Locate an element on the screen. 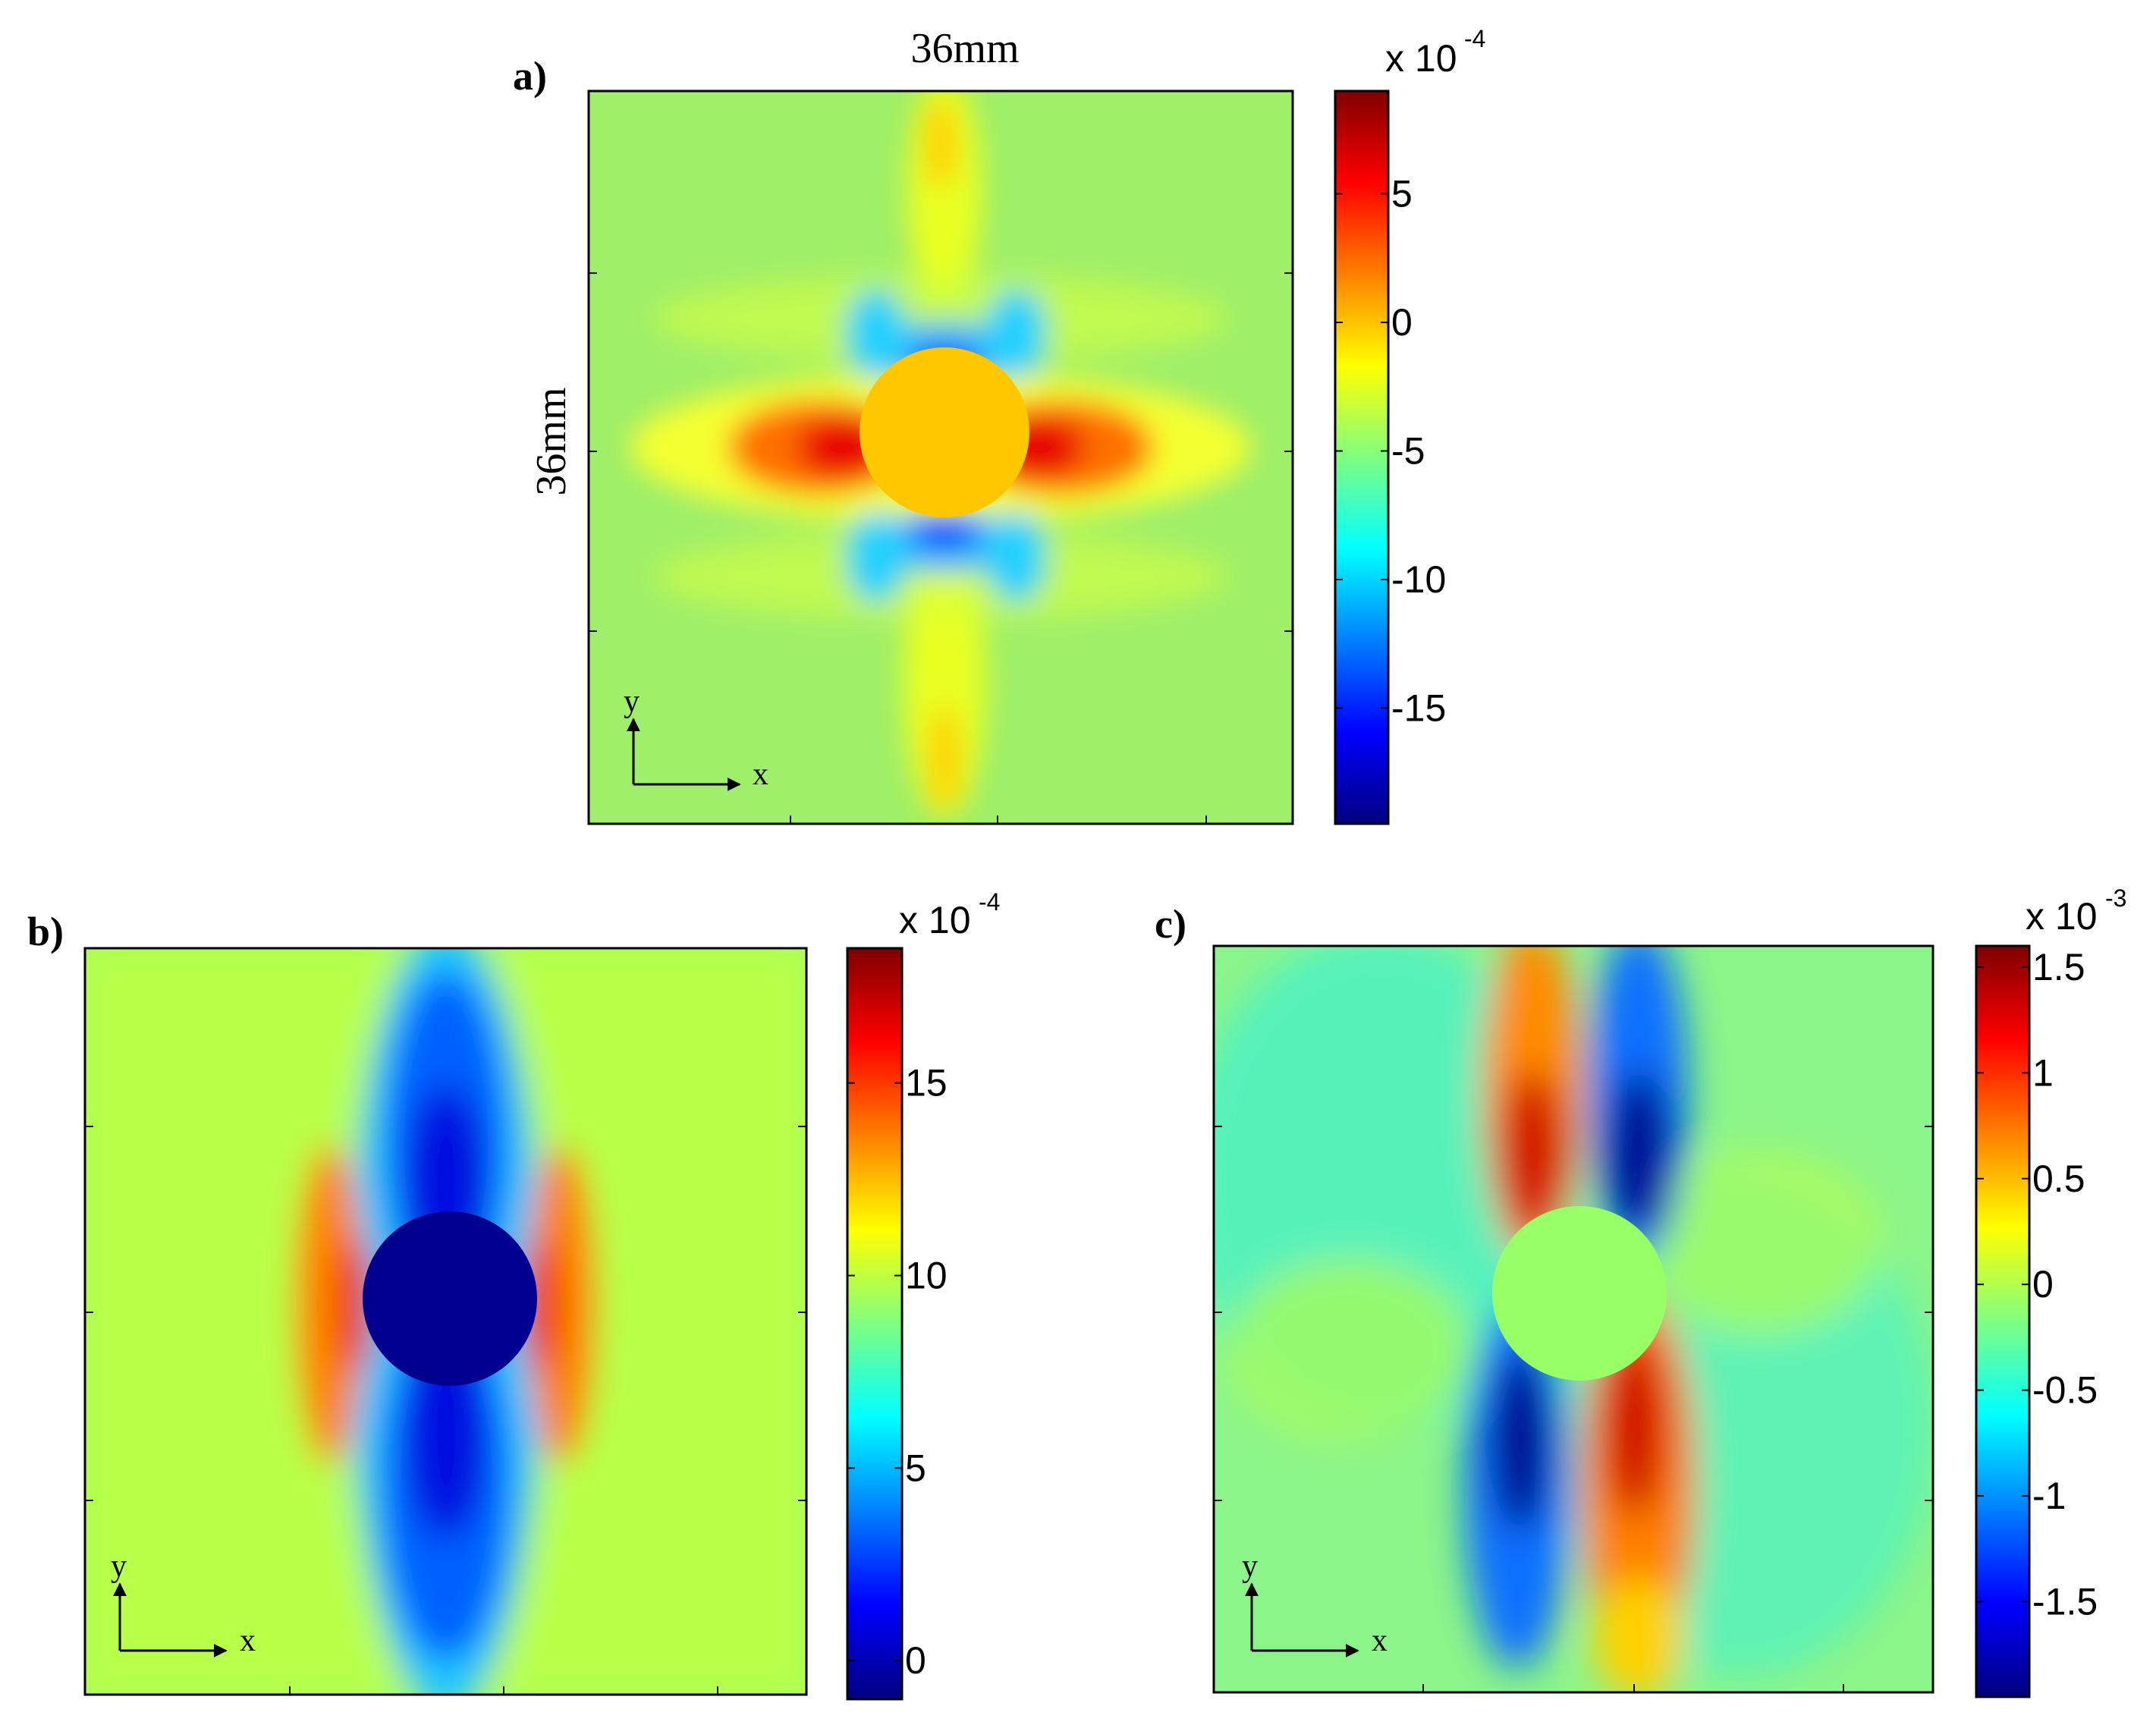 This screenshot has width=2156, height=1728. panel-b-heatmap is located at coordinates (445, 1321).